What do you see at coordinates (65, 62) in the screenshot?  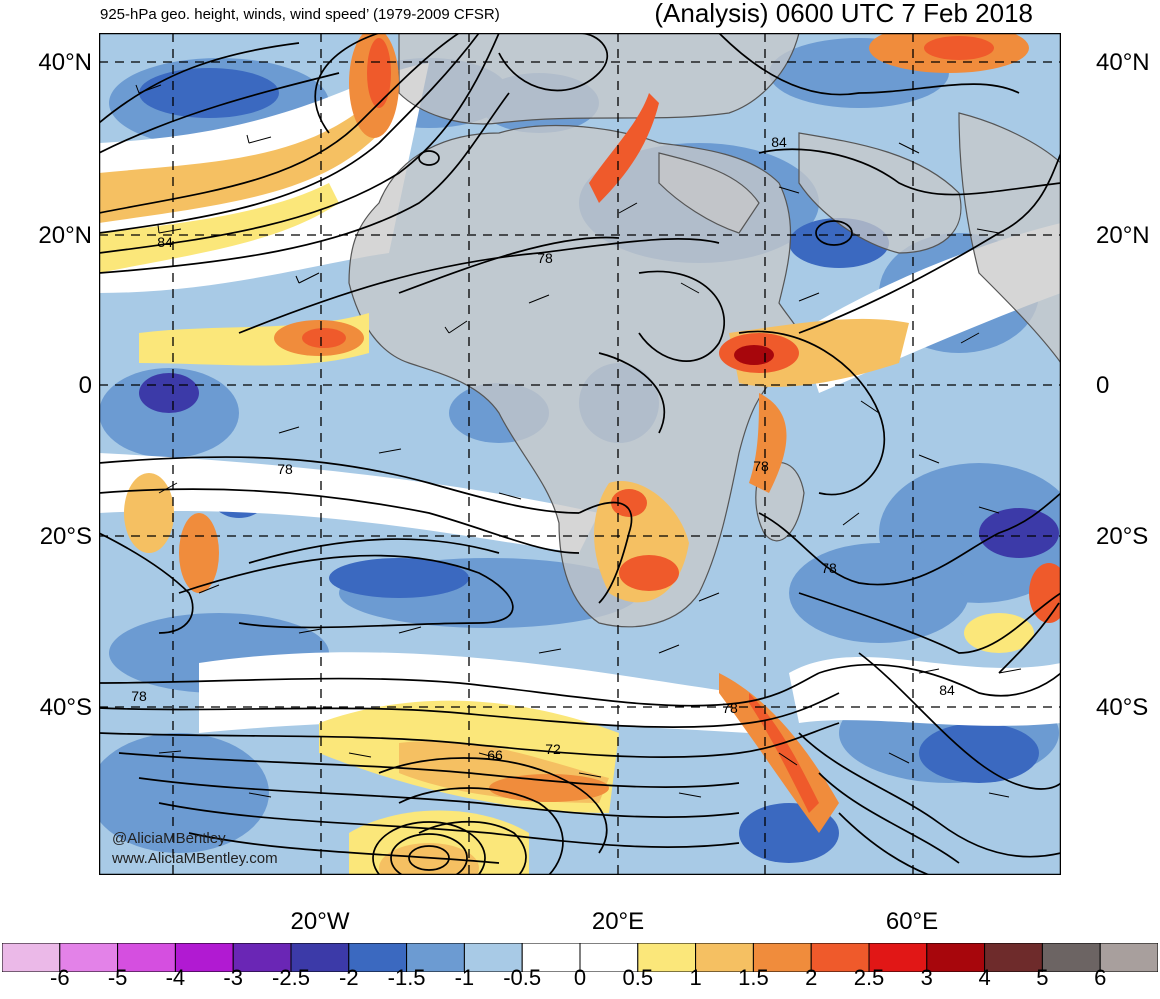 I see `lat-label-40n-left: 40°N` at bounding box center [65, 62].